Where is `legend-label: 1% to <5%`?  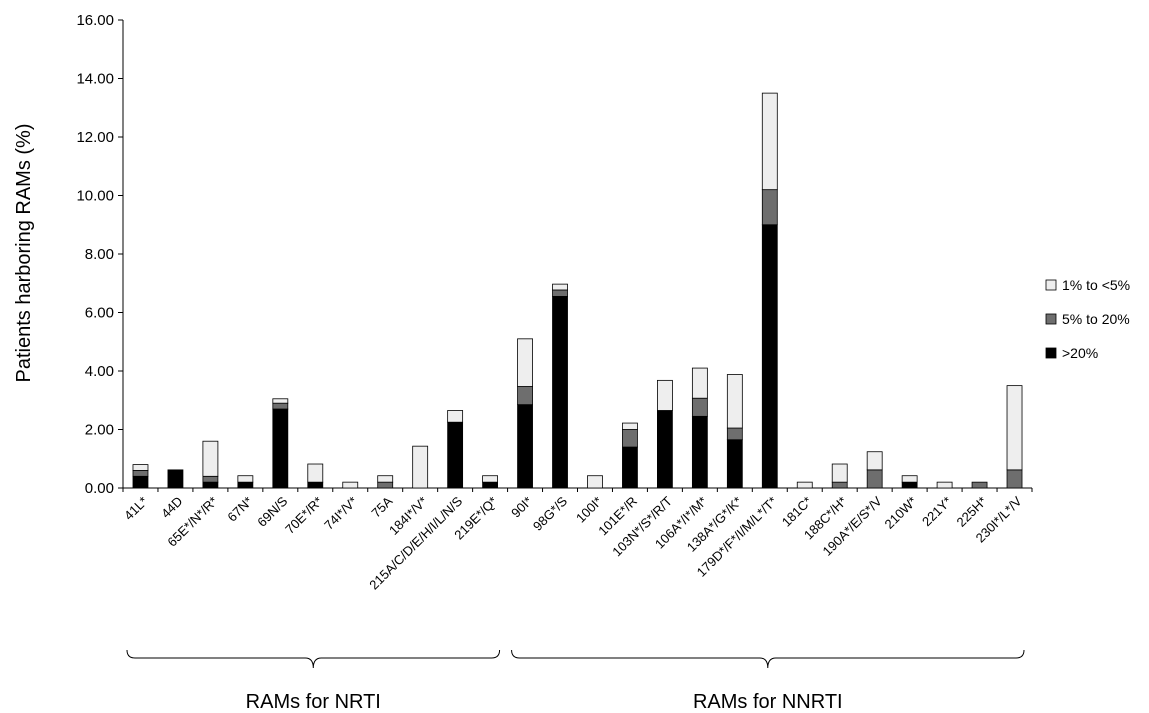 legend-label: 1% to <5% is located at coordinates (1096, 285).